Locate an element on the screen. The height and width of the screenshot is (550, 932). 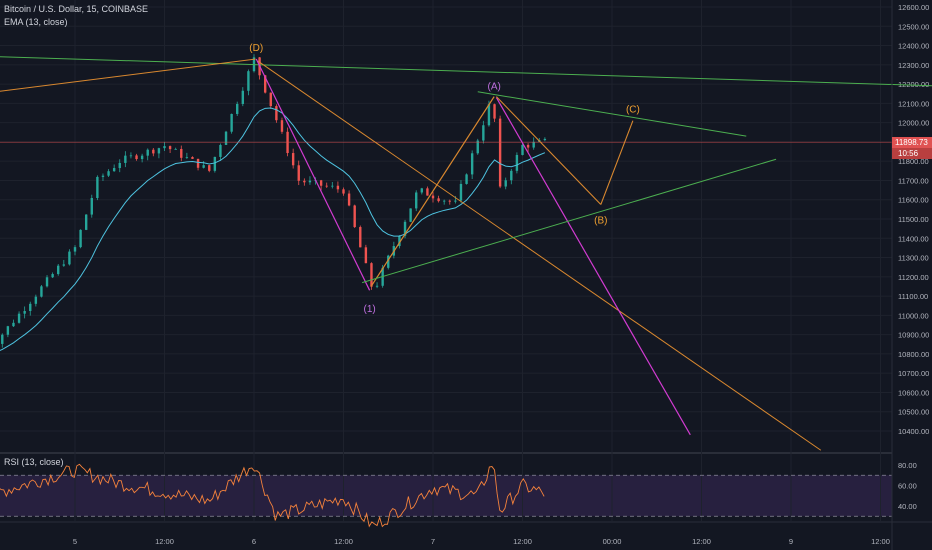
rsi-tick-label: 80.00 is located at coordinates (907, 465).